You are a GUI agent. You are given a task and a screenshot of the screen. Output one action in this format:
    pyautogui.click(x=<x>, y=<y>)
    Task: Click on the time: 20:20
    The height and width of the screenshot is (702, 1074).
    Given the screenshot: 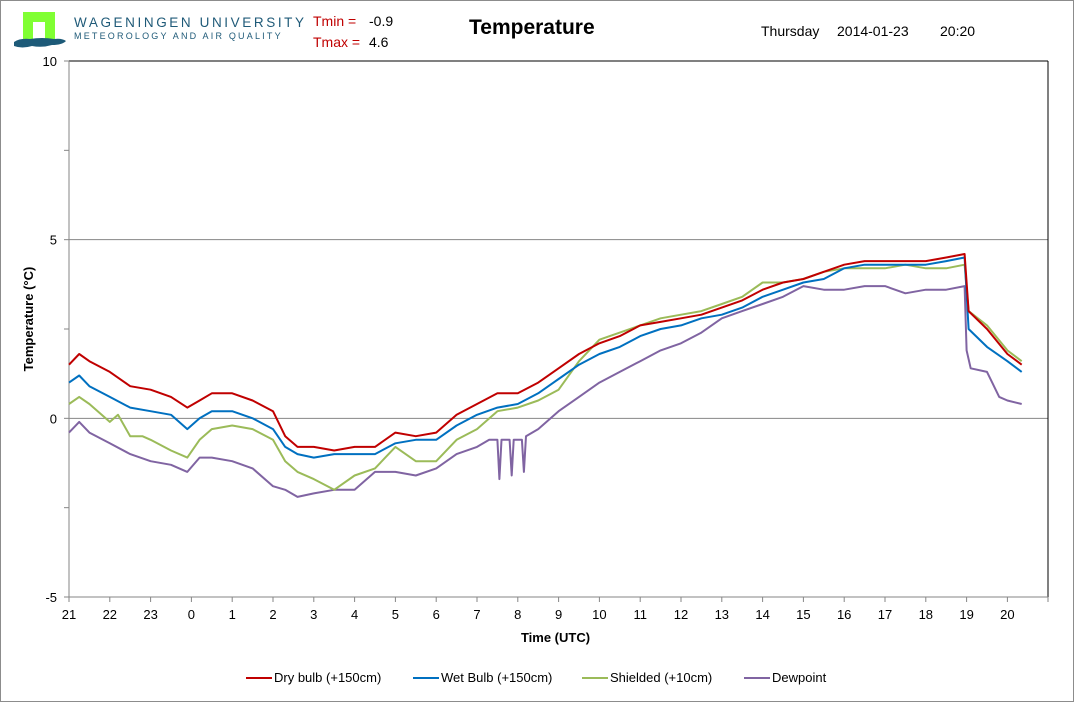 What is the action you would take?
    pyautogui.click(x=958, y=31)
    